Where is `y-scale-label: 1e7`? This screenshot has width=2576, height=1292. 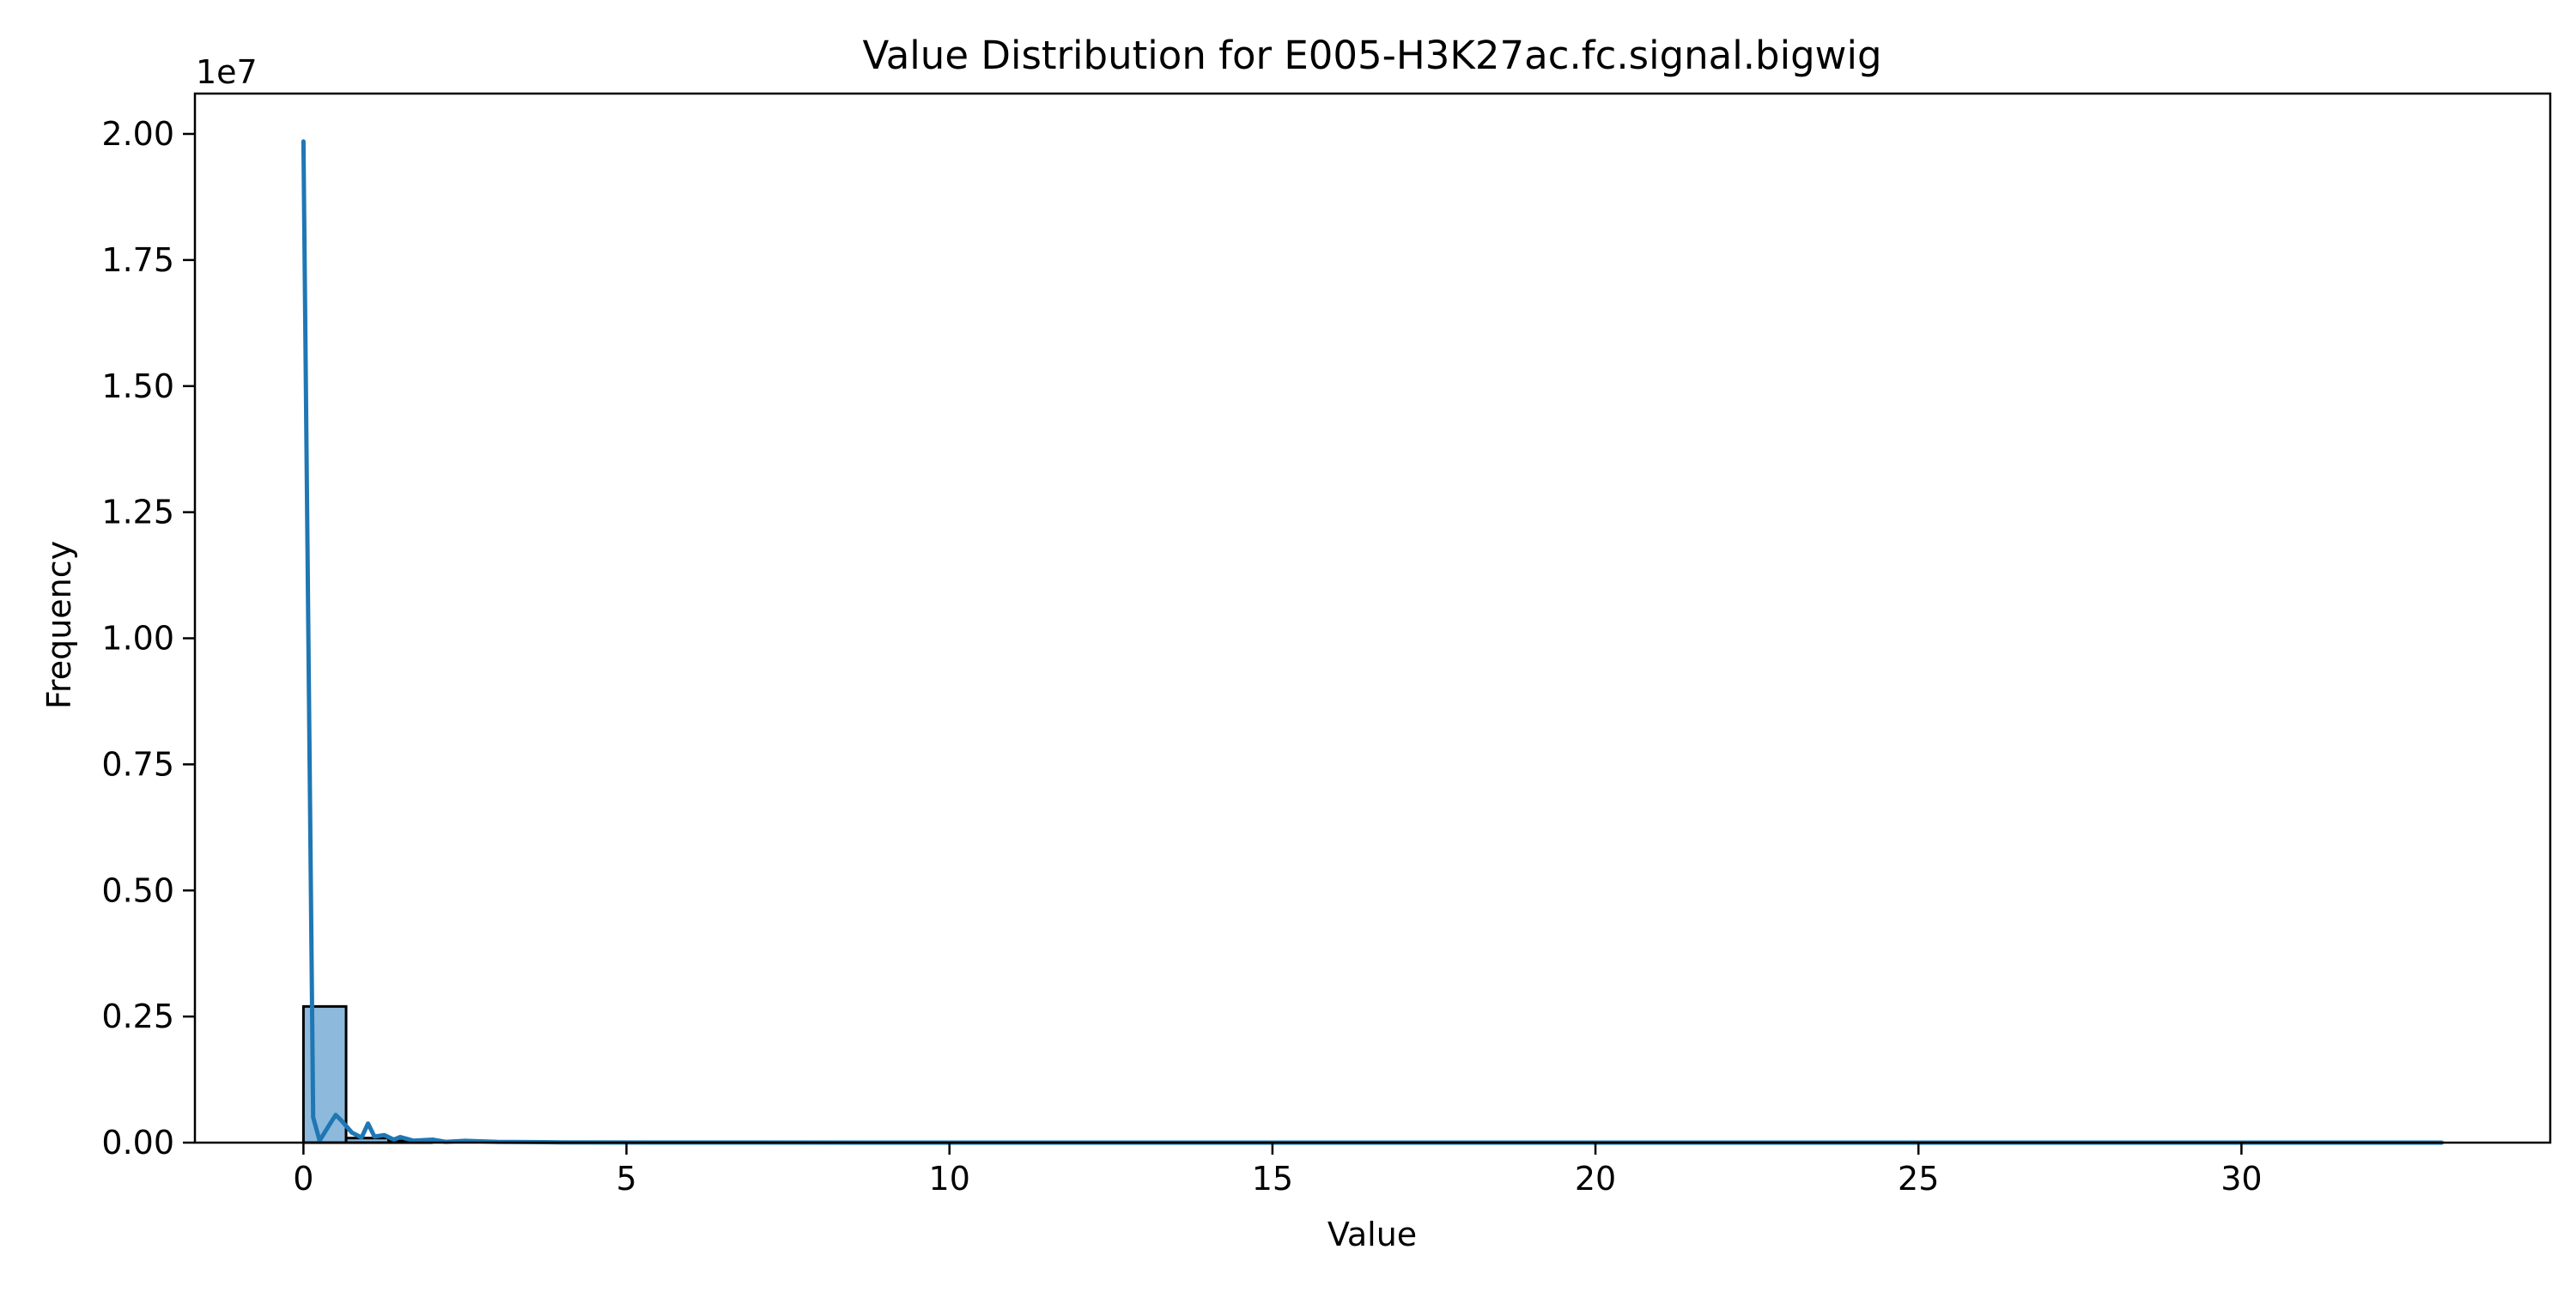 y-scale-label: 1e7 is located at coordinates (227, 72).